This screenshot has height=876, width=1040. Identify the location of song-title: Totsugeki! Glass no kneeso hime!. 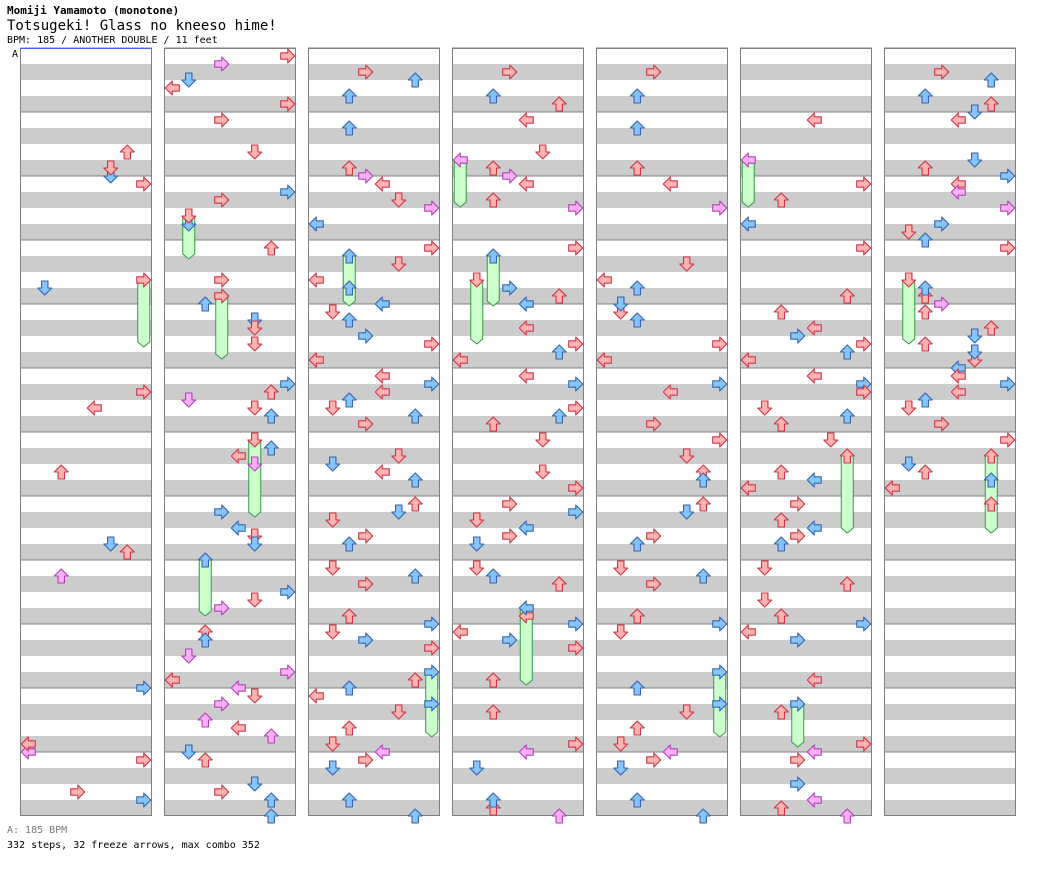
(142, 26).